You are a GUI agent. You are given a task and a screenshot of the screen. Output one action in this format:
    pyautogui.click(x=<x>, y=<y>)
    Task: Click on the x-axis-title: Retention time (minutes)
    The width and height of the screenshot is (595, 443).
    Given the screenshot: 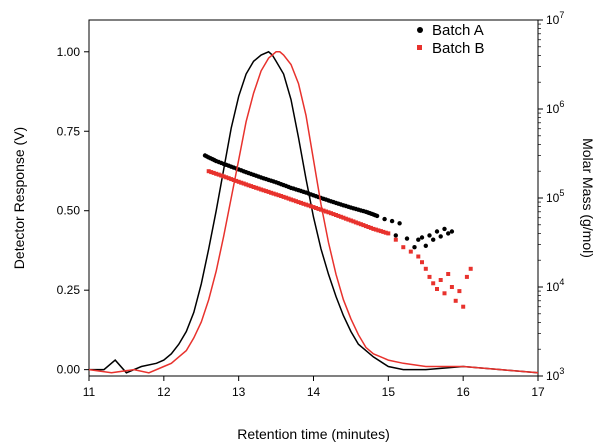 What is the action you would take?
    pyautogui.click(x=313, y=434)
    